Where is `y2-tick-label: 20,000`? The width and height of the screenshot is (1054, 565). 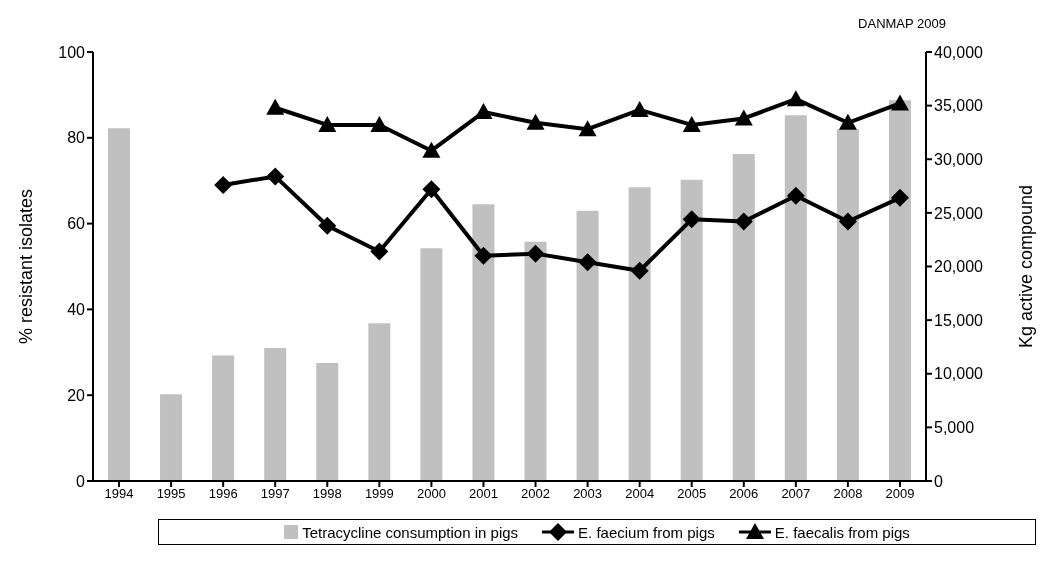 y2-tick-label: 20,000 is located at coordinates (959, 267).